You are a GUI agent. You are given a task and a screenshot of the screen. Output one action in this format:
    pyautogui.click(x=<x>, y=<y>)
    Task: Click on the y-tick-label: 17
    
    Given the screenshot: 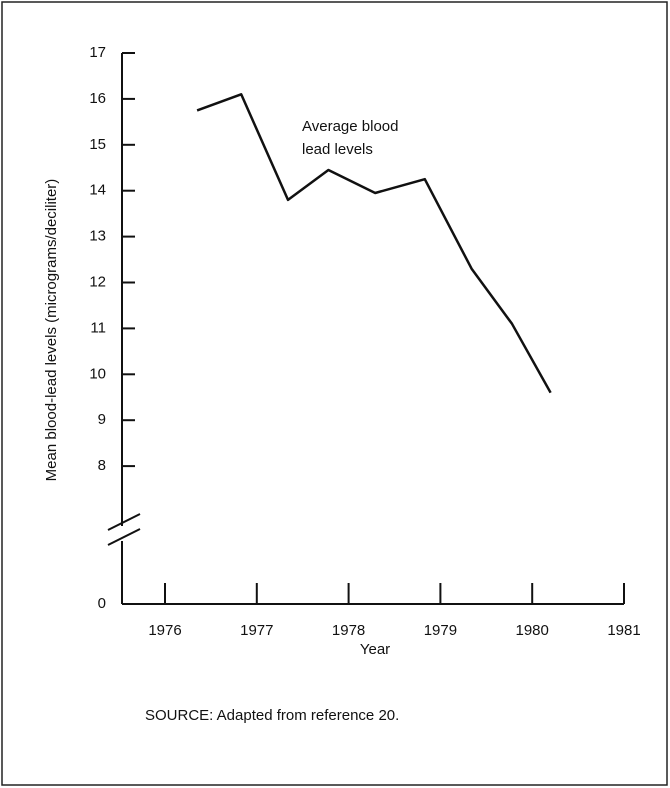 What is the action you would take?
    pyautogui.click(x=97, y=52)
    